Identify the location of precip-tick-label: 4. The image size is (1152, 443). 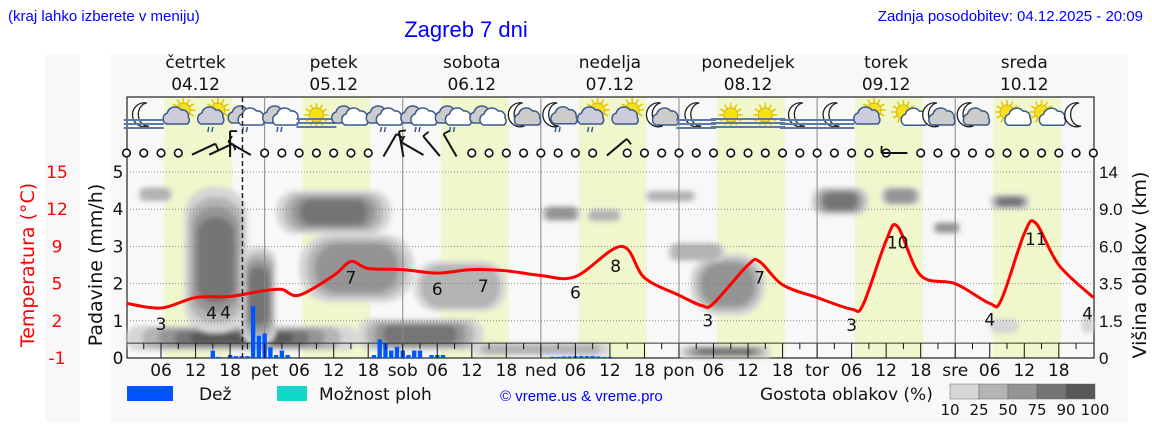
(118, 210).